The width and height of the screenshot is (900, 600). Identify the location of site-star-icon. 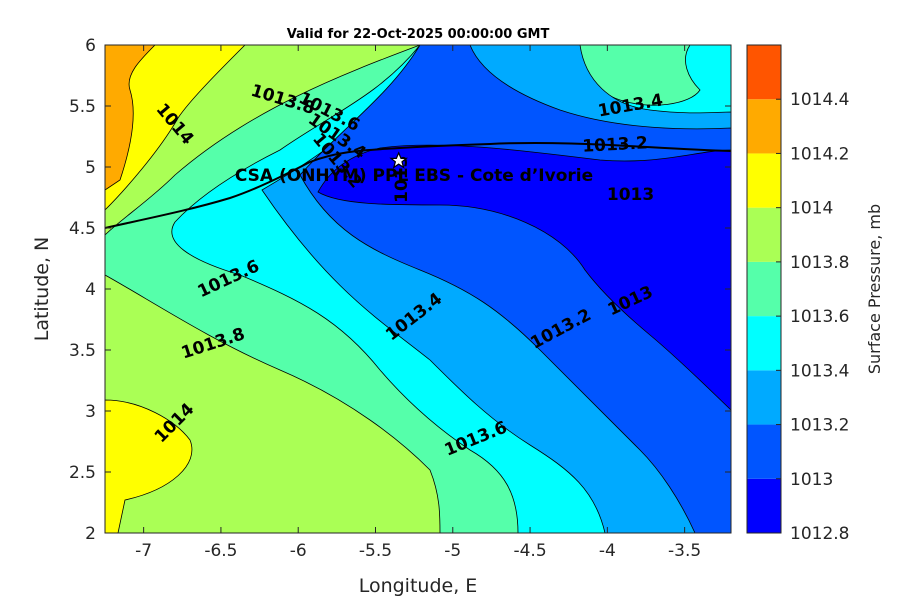
(399, 160).